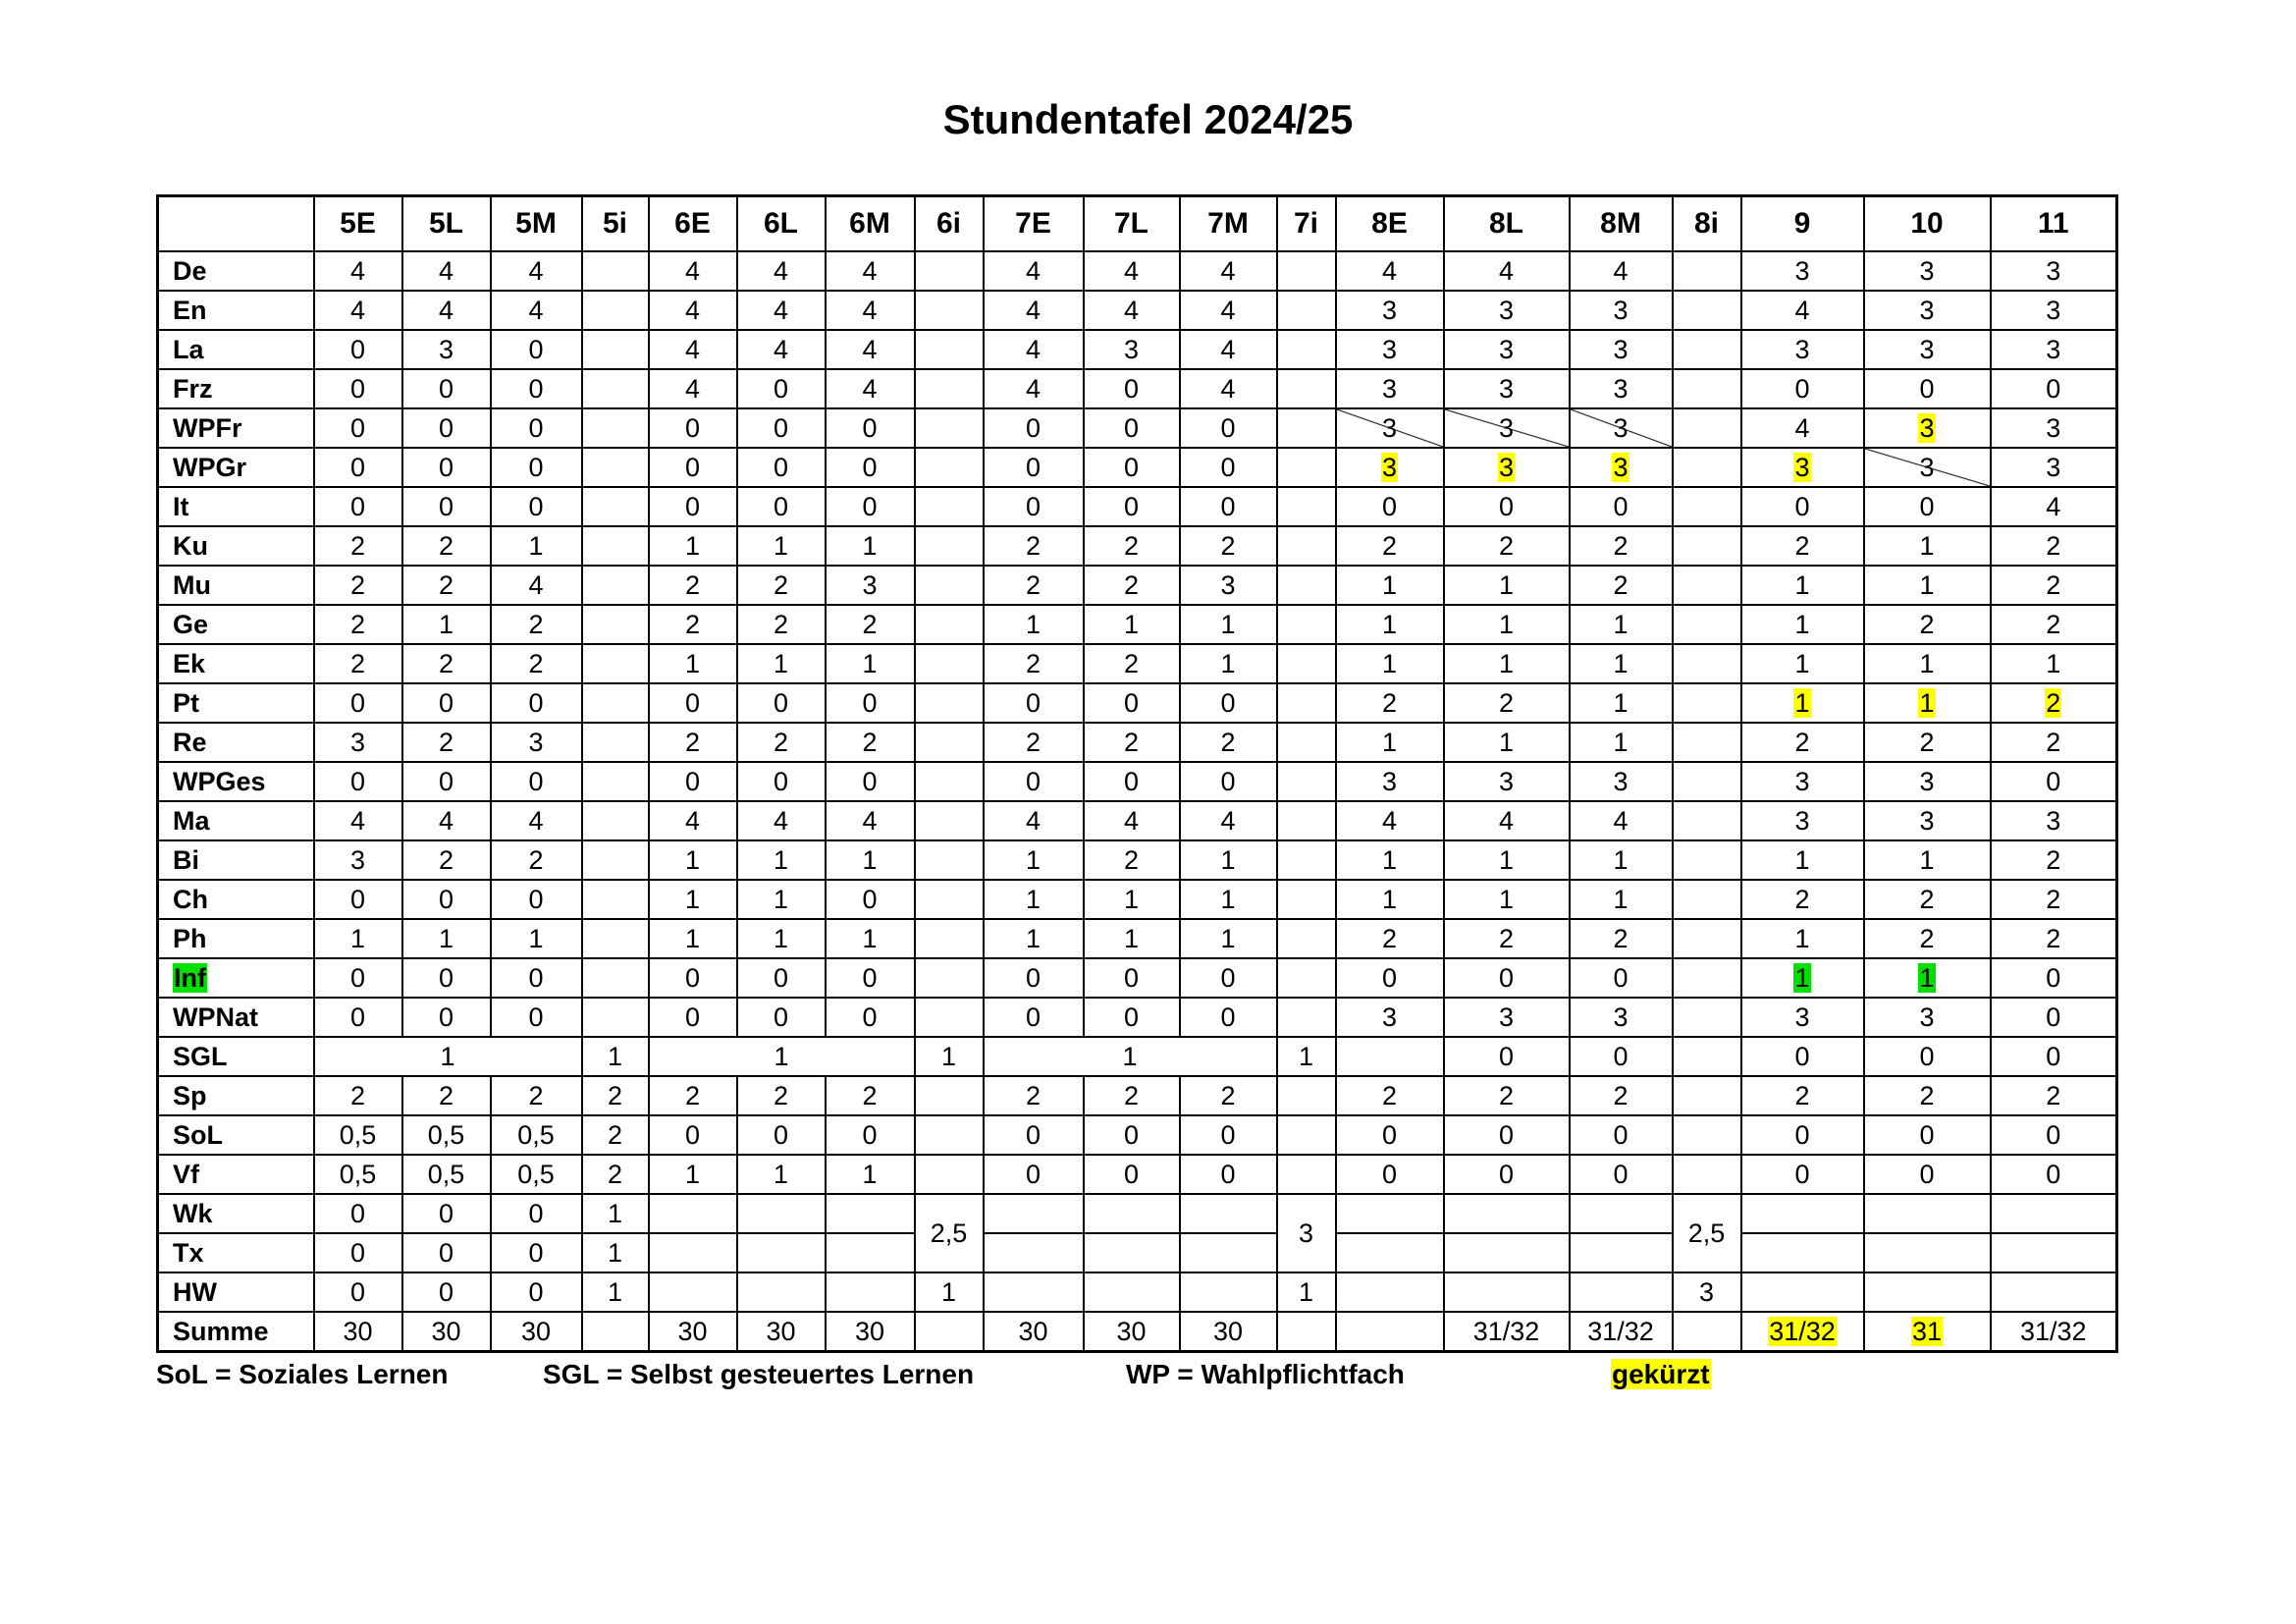 The height and width of the screenshot is (1624, 2296). I want to click on column-header: 8M, so click(1621, 223).